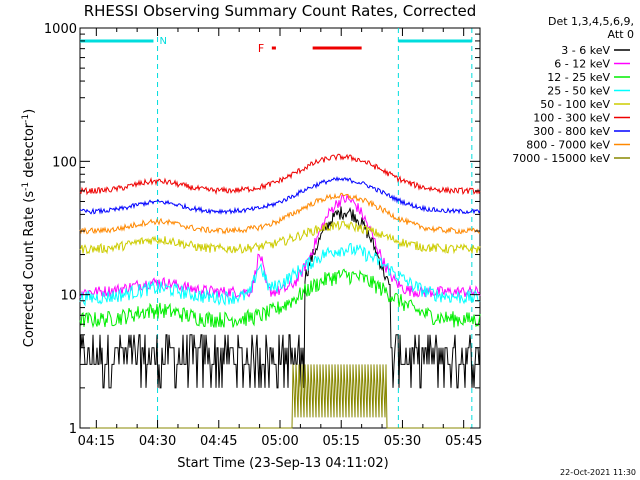  Describe the element at coordinates (568, 145) in the screenshot. I see `legend-entry-label: 800 - 7000 keV` at that location.